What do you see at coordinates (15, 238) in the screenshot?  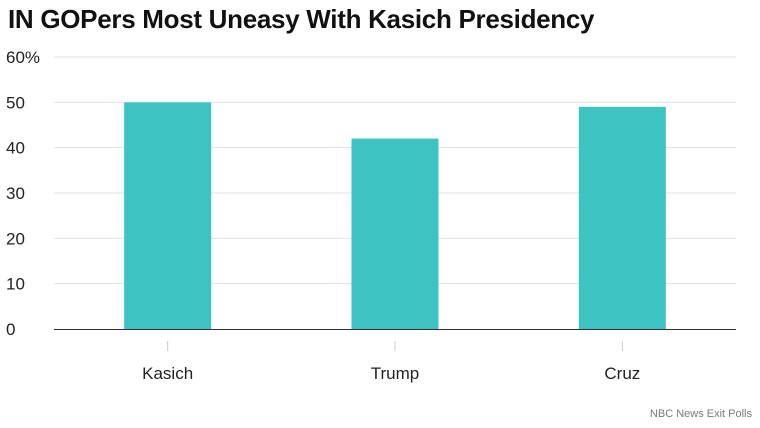 I see `y-tick-label: 20` at bounding box center [15, 238].